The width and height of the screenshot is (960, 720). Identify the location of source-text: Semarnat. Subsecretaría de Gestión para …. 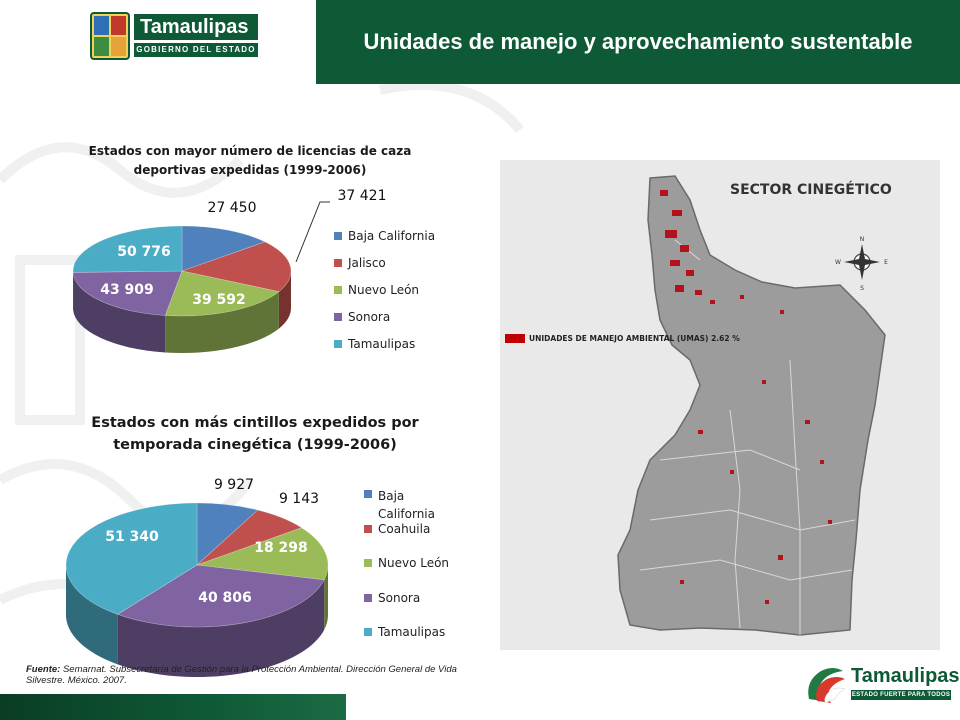
(241, 675).